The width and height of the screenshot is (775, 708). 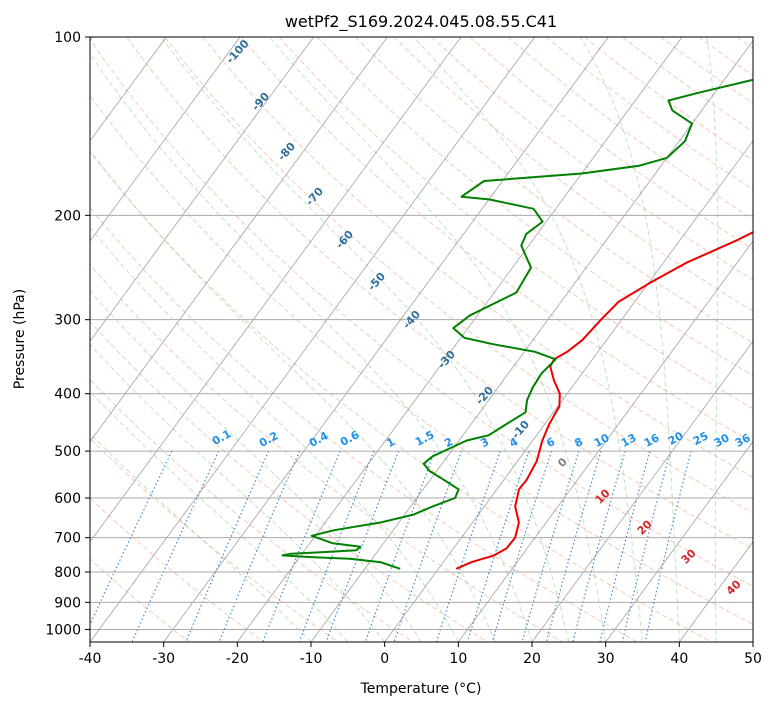 What do you see at coordinates (20, 339) in the screenshot?
I see `y-axis-label: Pressure (hPa)` at bounding box center [20, 339].